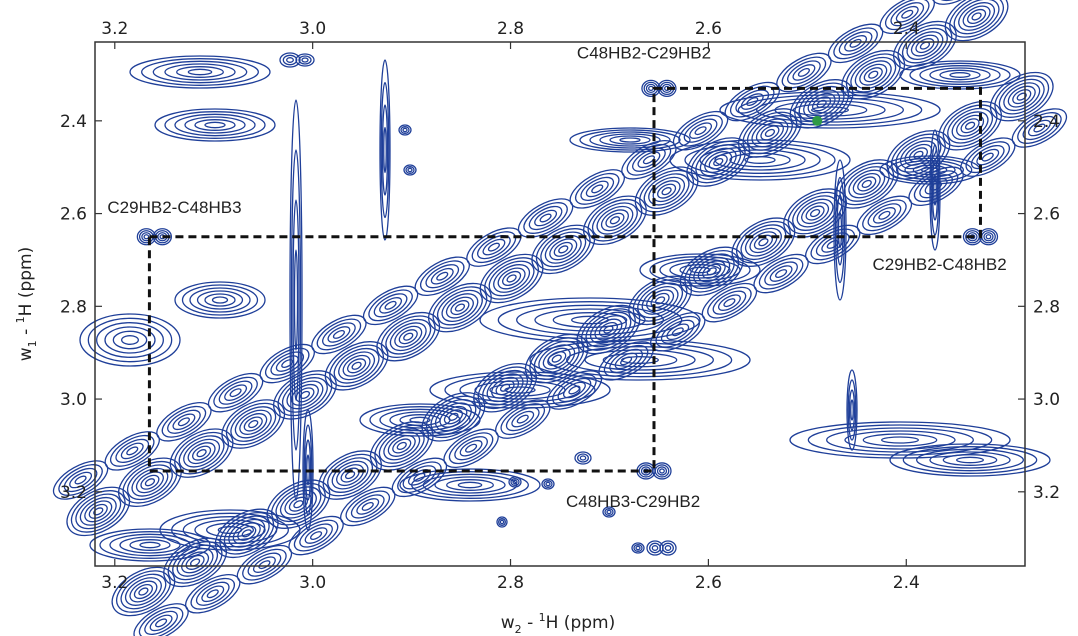 The height and width of the screenshot is (636, 1078). What do you see at coordinates (708, 29) in the screenshot?
I see `x-tick-label-top: 2.6` at bounding box center [708, 29].